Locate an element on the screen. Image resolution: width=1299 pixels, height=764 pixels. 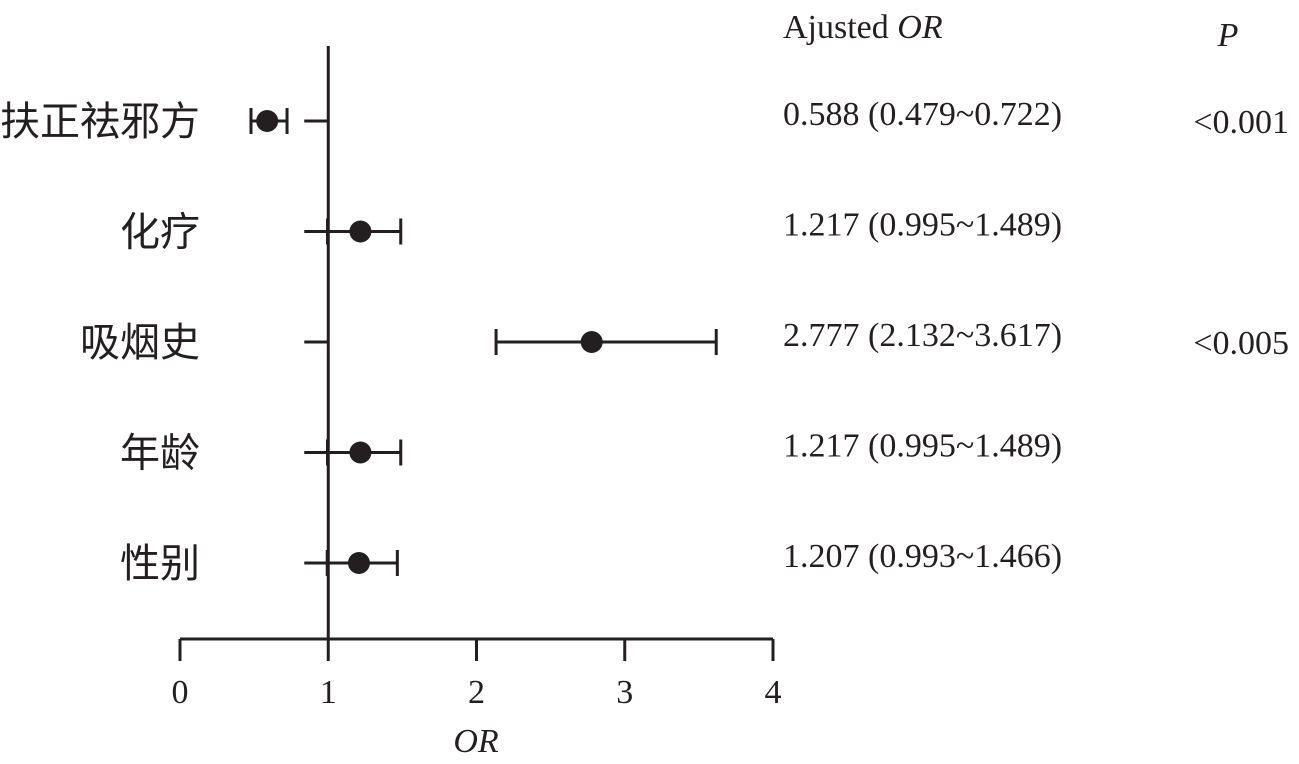
or-value-text: 2.777 (2.132~3.617) is located at coordinates (922, 335).